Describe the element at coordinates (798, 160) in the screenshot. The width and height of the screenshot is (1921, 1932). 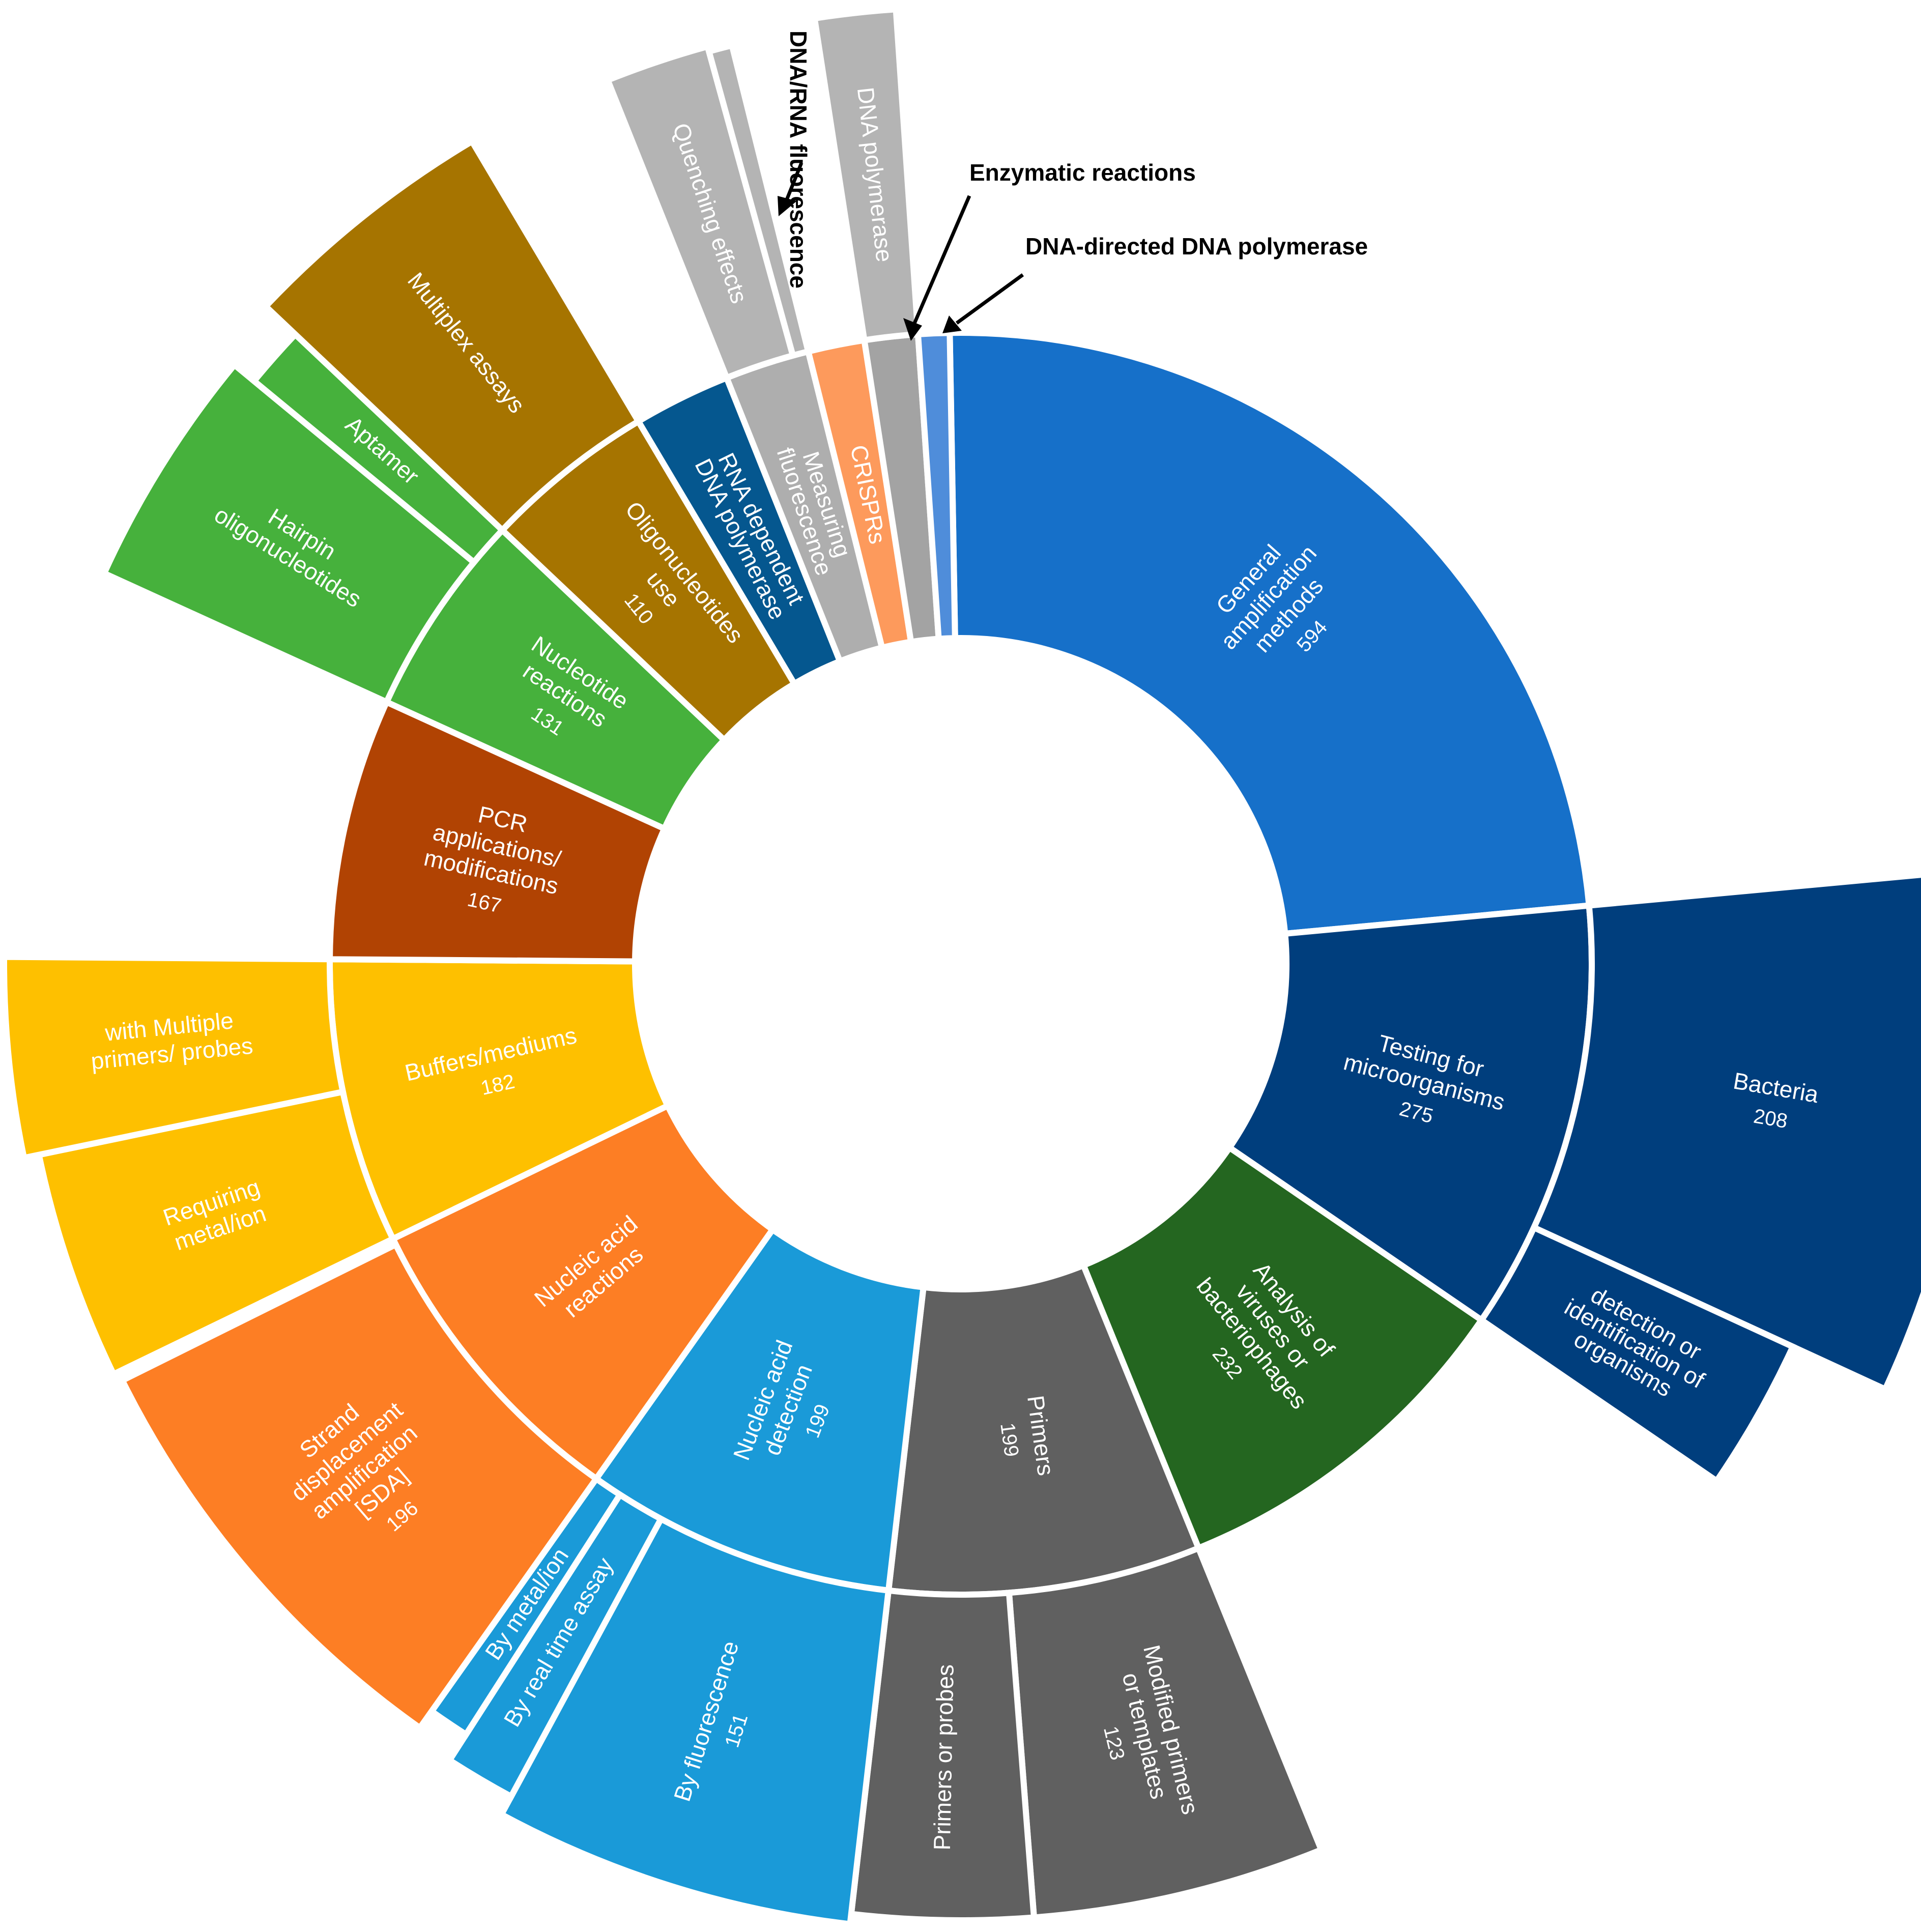
I see `callout-dna-rna-fluorescence: DNA/RNA fluorescence` at that location.